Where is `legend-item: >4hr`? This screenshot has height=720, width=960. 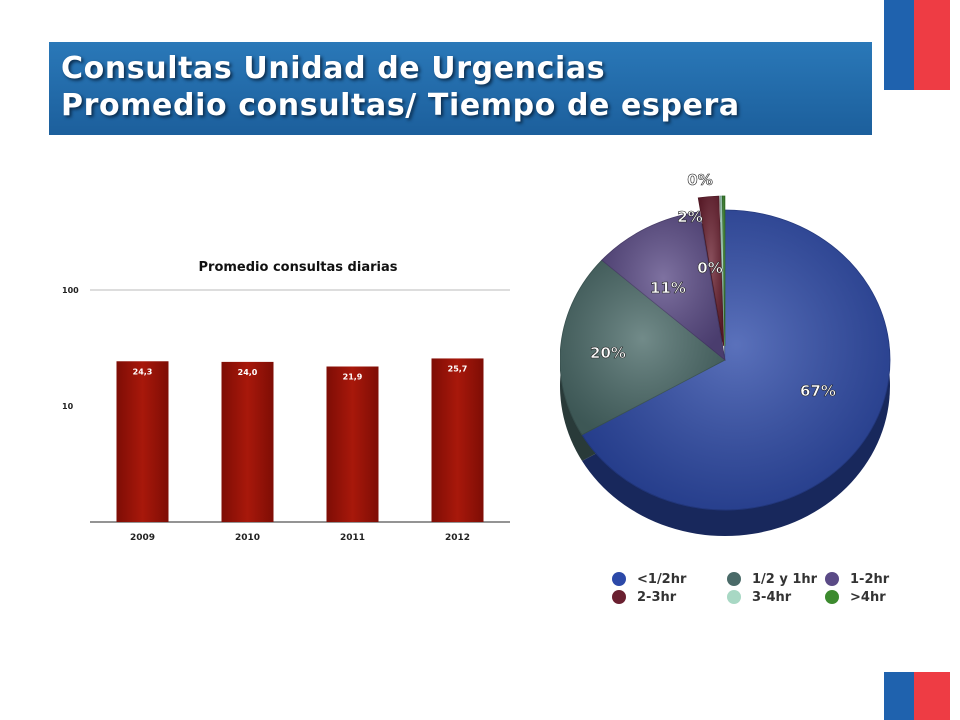 legend-item: >4hr is located at coordinates (855, 597).